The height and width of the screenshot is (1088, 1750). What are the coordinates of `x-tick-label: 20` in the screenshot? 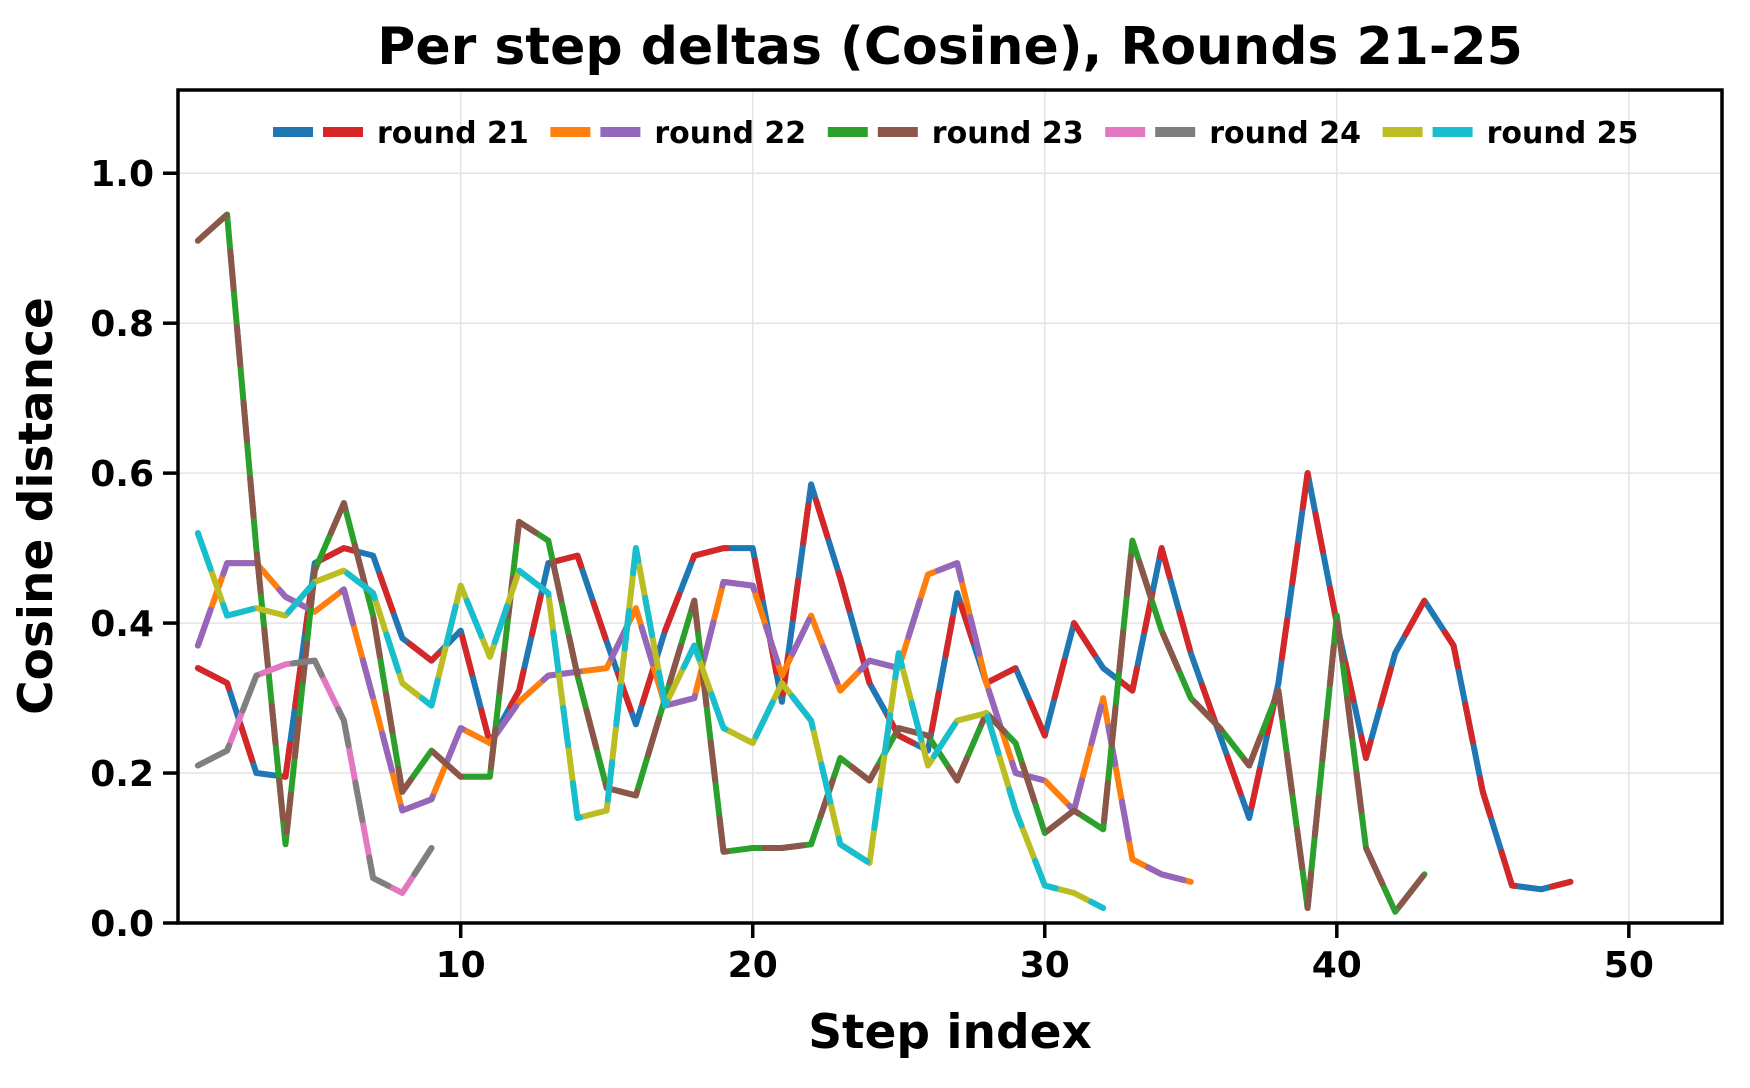 It's located at (753, 965).